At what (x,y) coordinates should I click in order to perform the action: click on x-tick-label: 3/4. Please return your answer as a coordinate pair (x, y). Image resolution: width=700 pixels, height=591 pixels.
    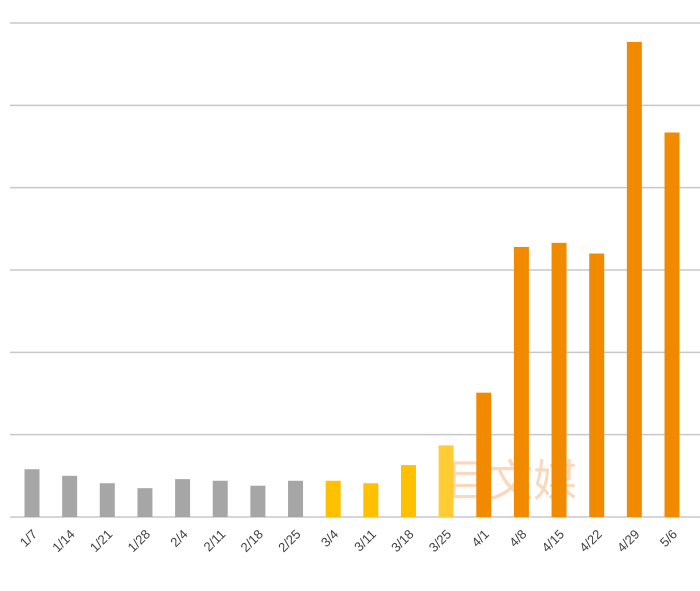
    Looking at the image, I should click on (329, 538).